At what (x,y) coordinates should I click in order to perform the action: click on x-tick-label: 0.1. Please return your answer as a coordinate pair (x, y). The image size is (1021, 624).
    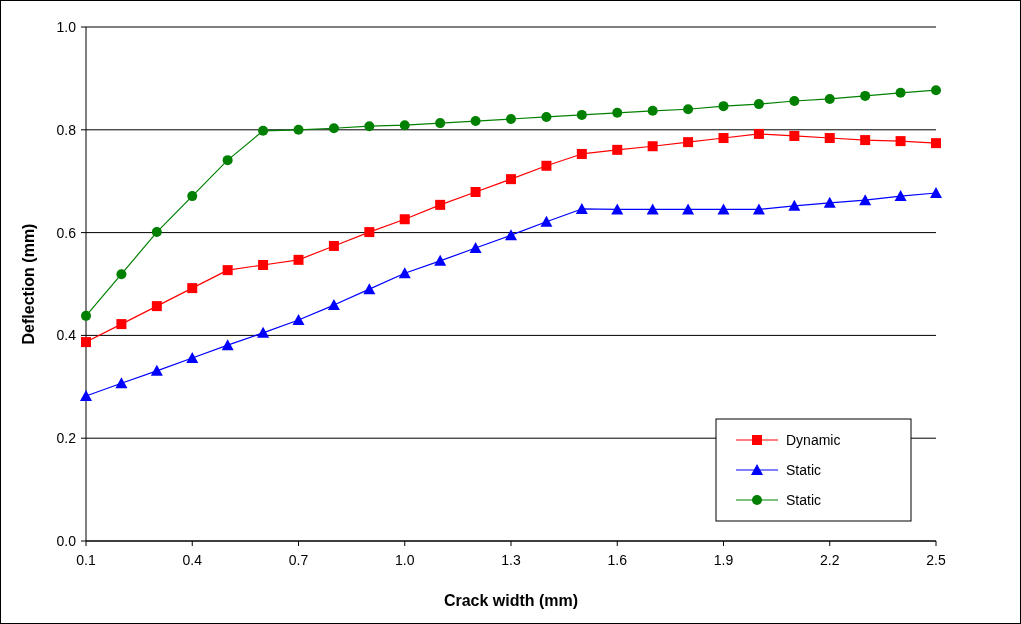
    Looking at the image, I should click on (86, 560).